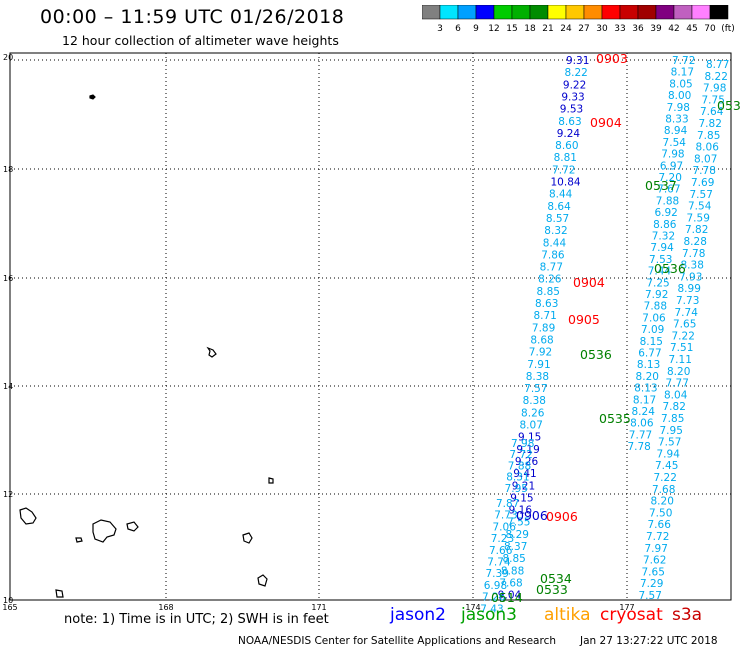 This screenshot has height=650, width=740. What do you see at coordinates (589, 282) in the screenshot?
I see `pass-time-label: 0904` at bounding box center [589, 282].